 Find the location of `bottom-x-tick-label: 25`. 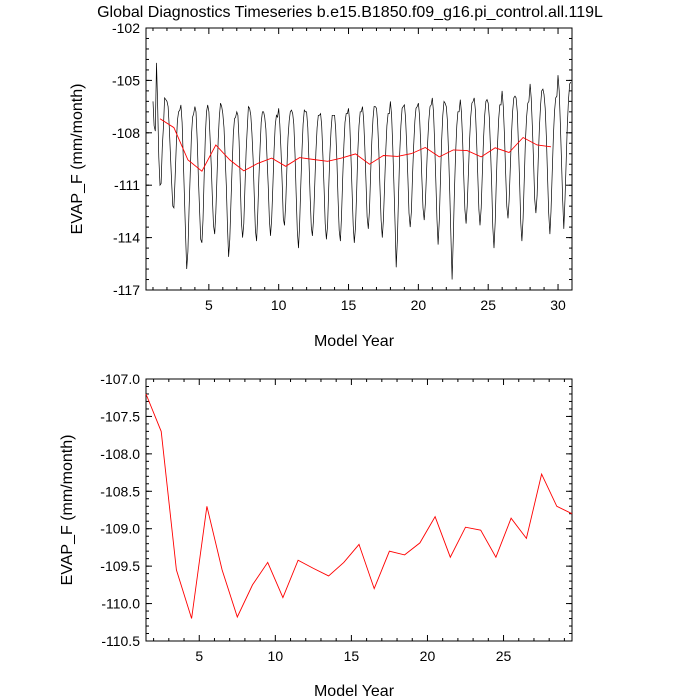

bottom-x-tick-label: 25 is located at coordinates (504, 656).